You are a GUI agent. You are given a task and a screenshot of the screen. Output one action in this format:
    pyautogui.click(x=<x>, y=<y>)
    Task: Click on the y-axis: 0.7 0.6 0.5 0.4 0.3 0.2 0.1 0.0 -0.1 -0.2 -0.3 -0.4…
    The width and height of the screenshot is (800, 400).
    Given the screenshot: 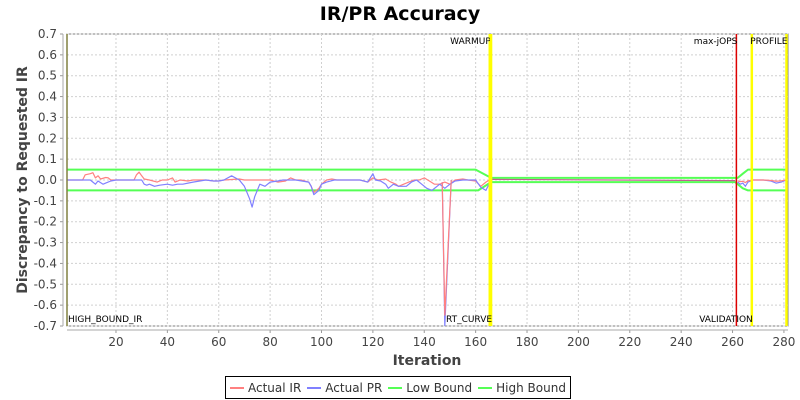 What is the action you would take?
    pyautogui.click(x=49, y=180)
    